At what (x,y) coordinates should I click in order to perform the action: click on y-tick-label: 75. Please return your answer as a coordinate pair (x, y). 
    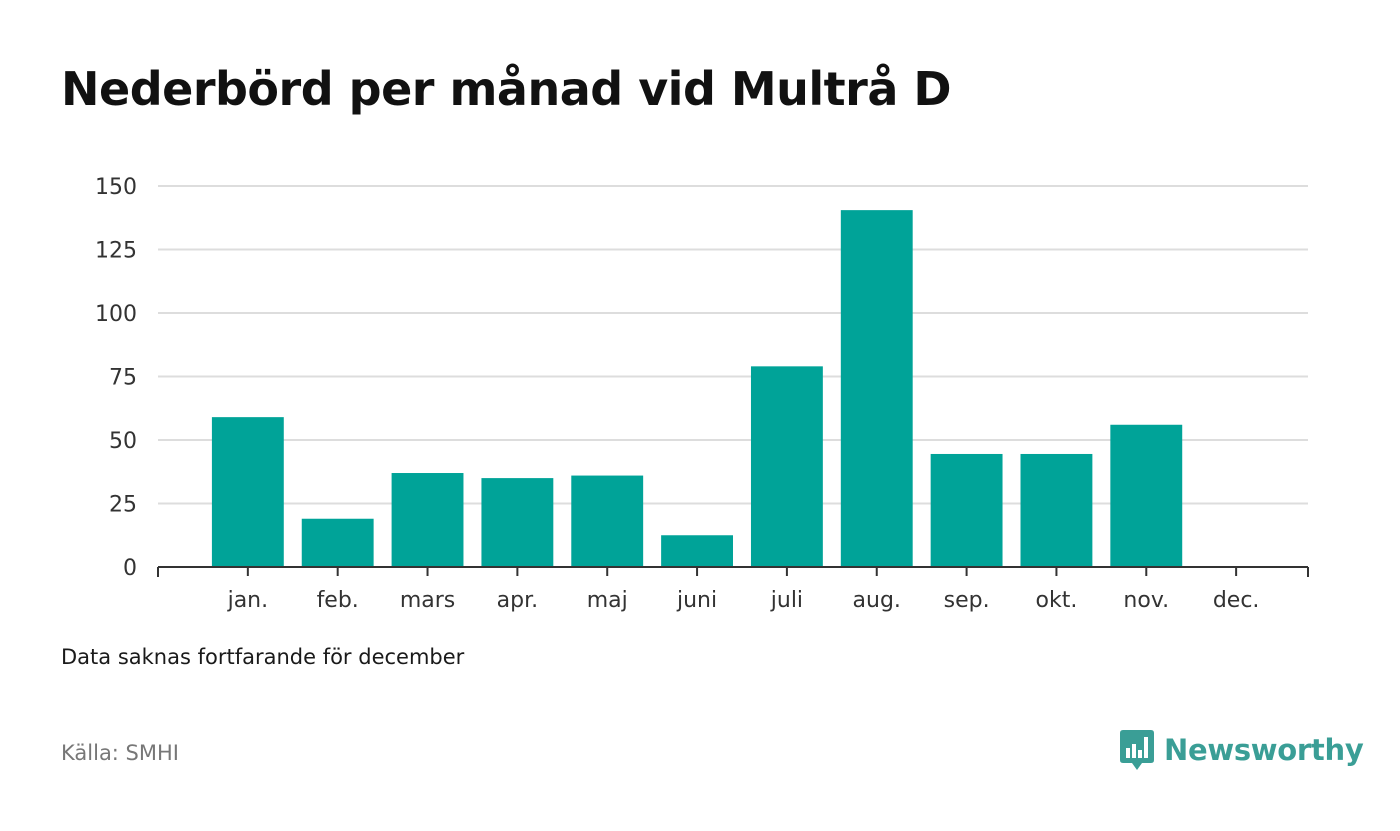
    Looking at the image, I should click on (123, 378).